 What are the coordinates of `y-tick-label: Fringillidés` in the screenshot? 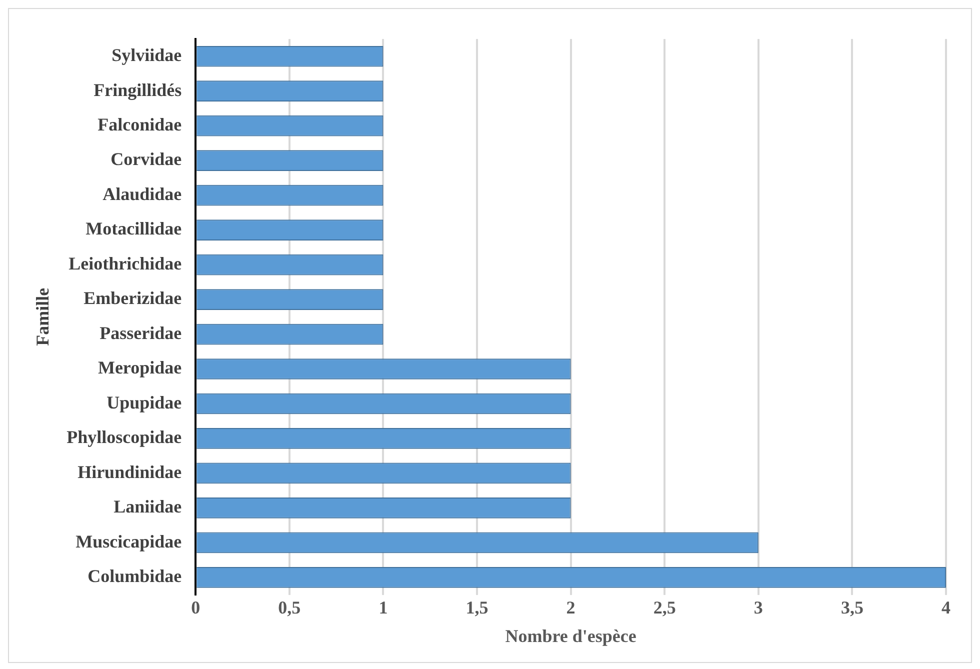 It's located at (138, 90).